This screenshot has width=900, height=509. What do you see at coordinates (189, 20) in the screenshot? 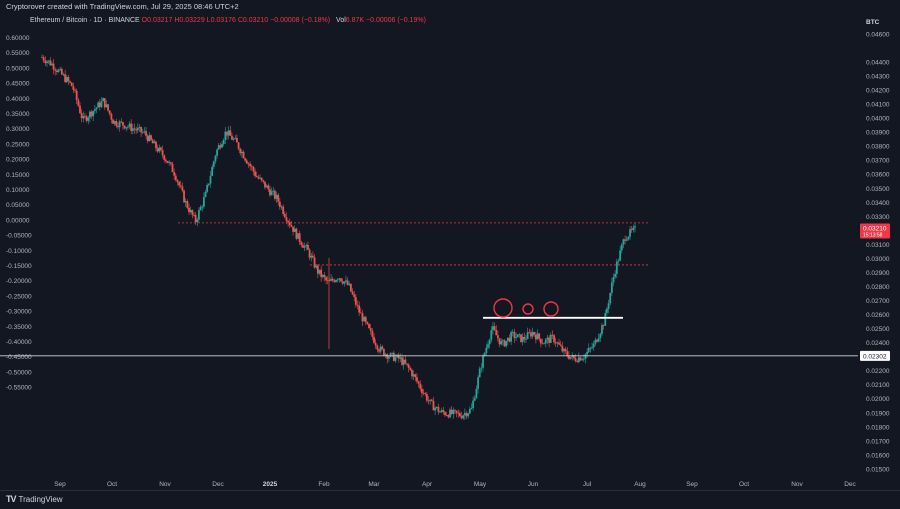
I see `ohlc-high: H0.03229` at bounding box center [189, 20].